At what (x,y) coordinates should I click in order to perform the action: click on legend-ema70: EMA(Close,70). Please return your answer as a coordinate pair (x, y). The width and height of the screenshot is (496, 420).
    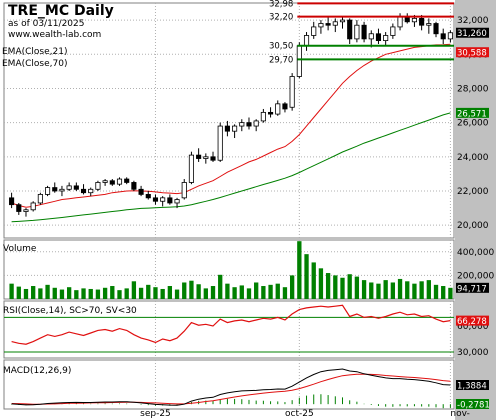
    Looking at the image, I should click on (35, 64).